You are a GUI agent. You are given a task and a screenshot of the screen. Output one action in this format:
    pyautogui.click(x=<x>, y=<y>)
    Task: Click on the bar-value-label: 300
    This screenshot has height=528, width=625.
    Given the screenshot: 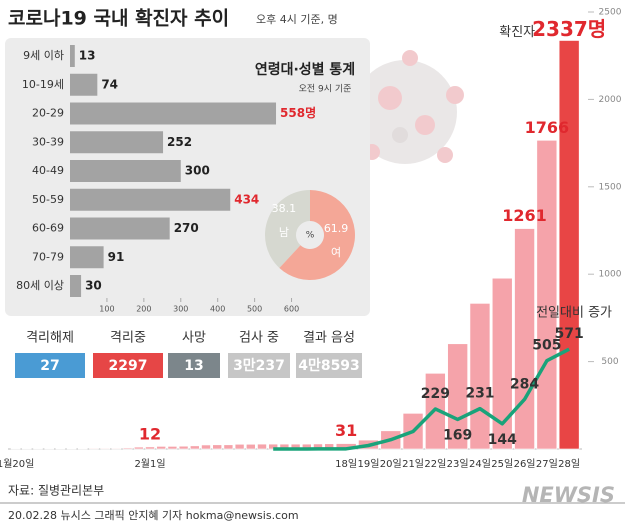 What is the action you would take?
    pyautogui.click(x=197, y=171)
    